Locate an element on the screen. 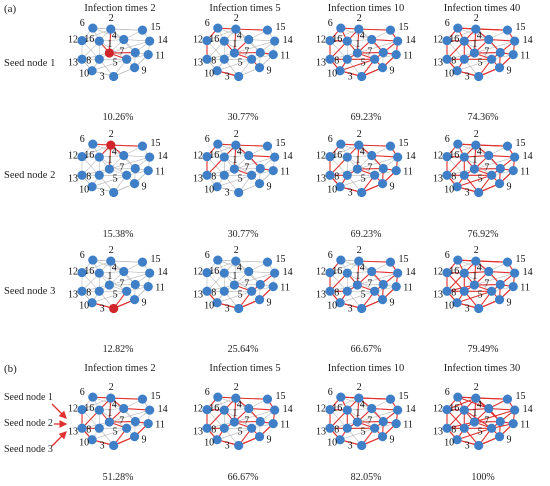  node-label-11: 11 is located at coordinates (285, 56).